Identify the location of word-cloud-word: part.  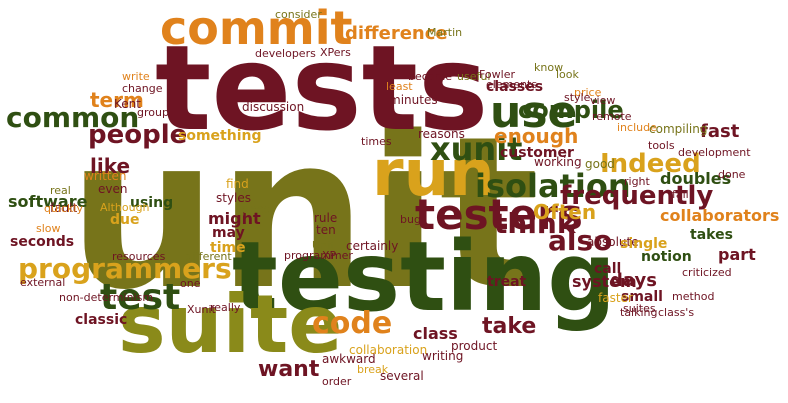
(737, 254).